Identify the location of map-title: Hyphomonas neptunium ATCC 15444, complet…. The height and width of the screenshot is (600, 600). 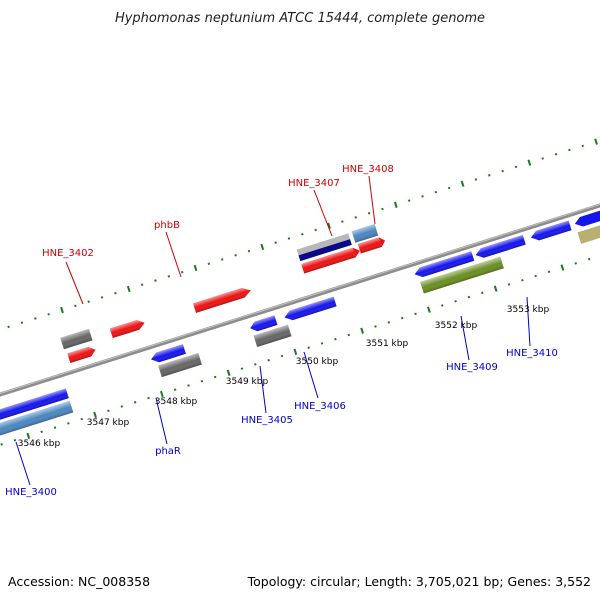
(300, 18).